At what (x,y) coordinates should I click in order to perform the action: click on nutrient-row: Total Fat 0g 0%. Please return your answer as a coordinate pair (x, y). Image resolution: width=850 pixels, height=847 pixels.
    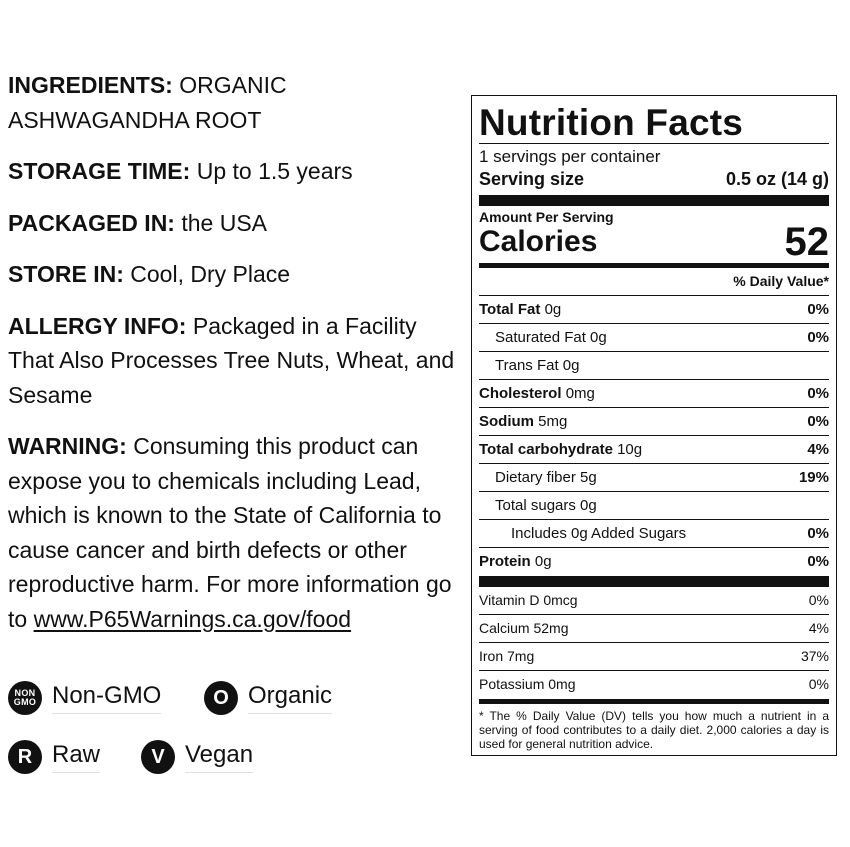
    Looking at the image, I should click on (654, 310).